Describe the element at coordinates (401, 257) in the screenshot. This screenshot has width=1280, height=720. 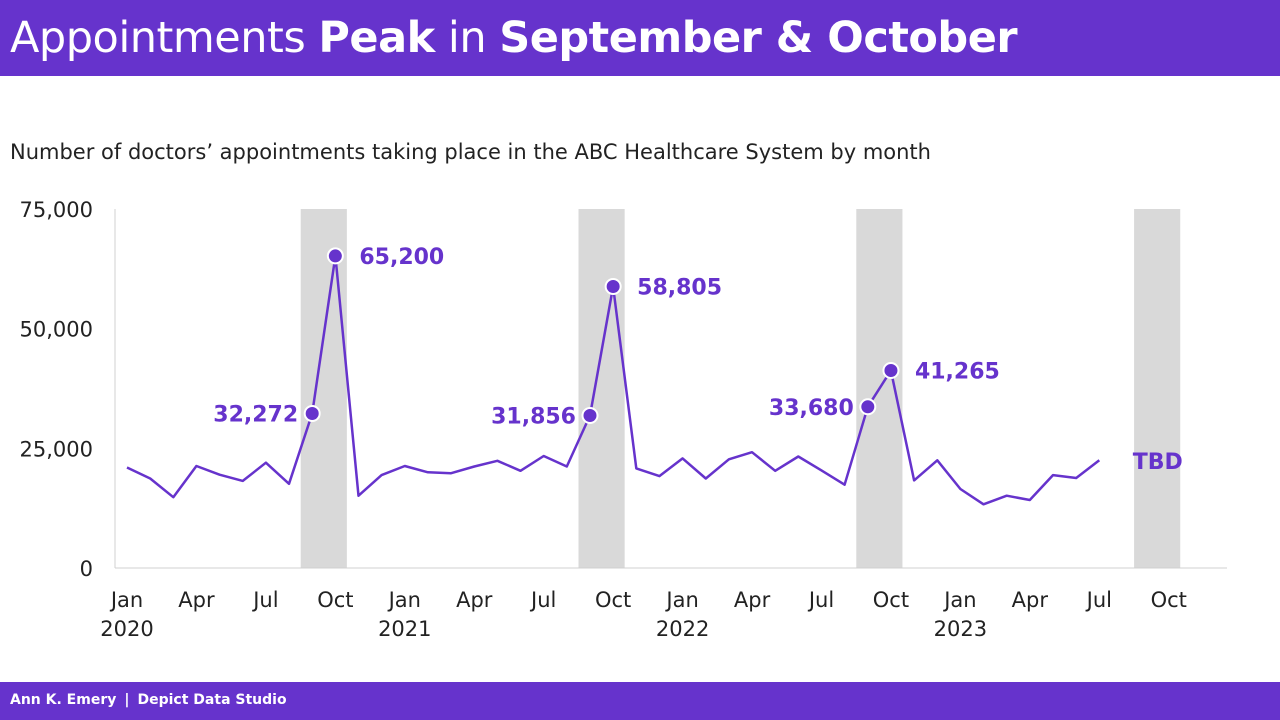
I see `data-label: 65,200` at that location.